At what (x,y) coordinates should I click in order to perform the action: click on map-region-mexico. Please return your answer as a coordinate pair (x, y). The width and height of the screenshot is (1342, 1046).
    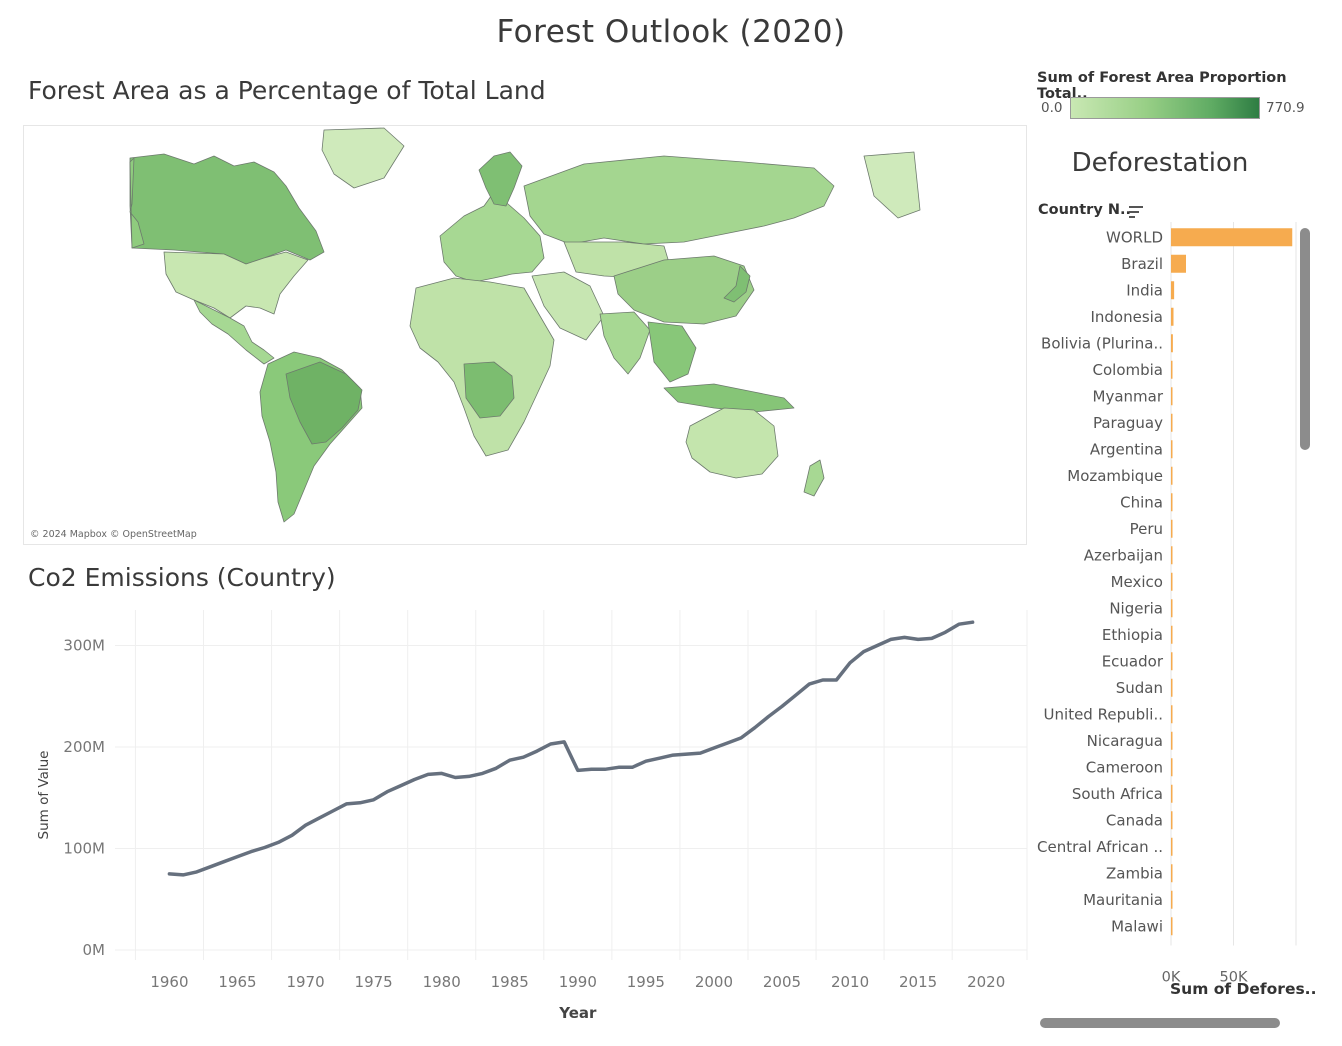
    Looking at the image, I should click on (234, 332).